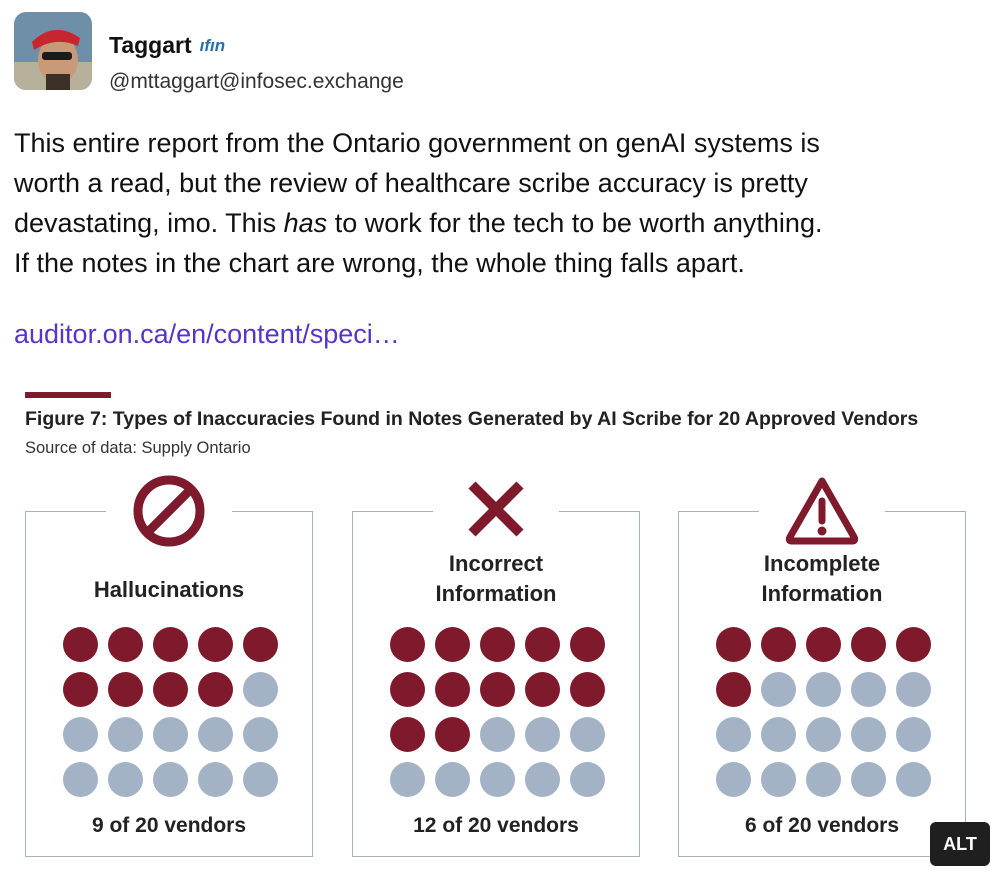 This screenshot has width=1000, height=886. Describe the element at coordinates (169, 825) in the screenshot. I see `panel-count: 9 of 20 vendors` at that location.